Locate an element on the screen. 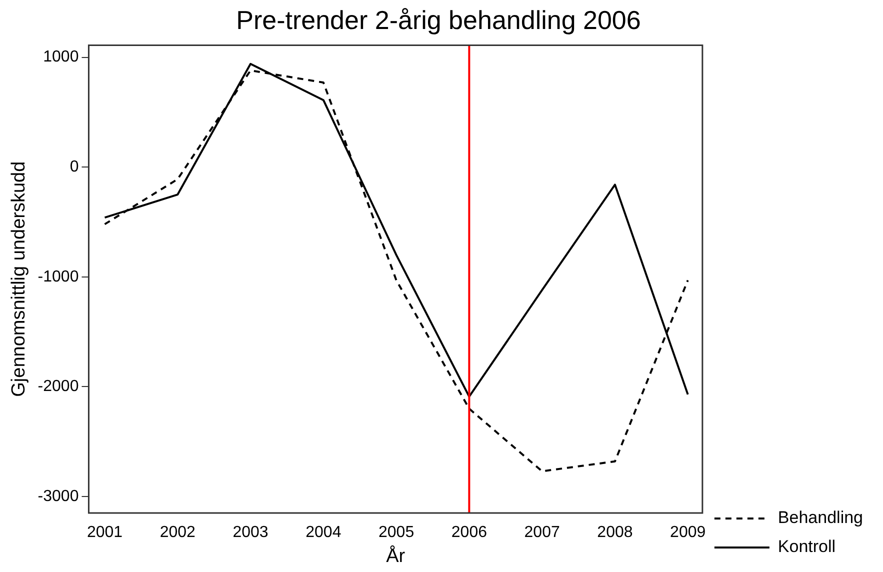 The image size is (883, 572). x-tick-label: 2002 is located at coordinates (178, 533).